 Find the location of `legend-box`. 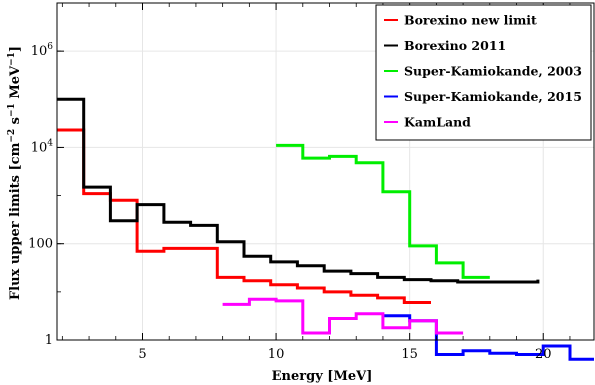

legend-box is located at coordinates (483, 72).